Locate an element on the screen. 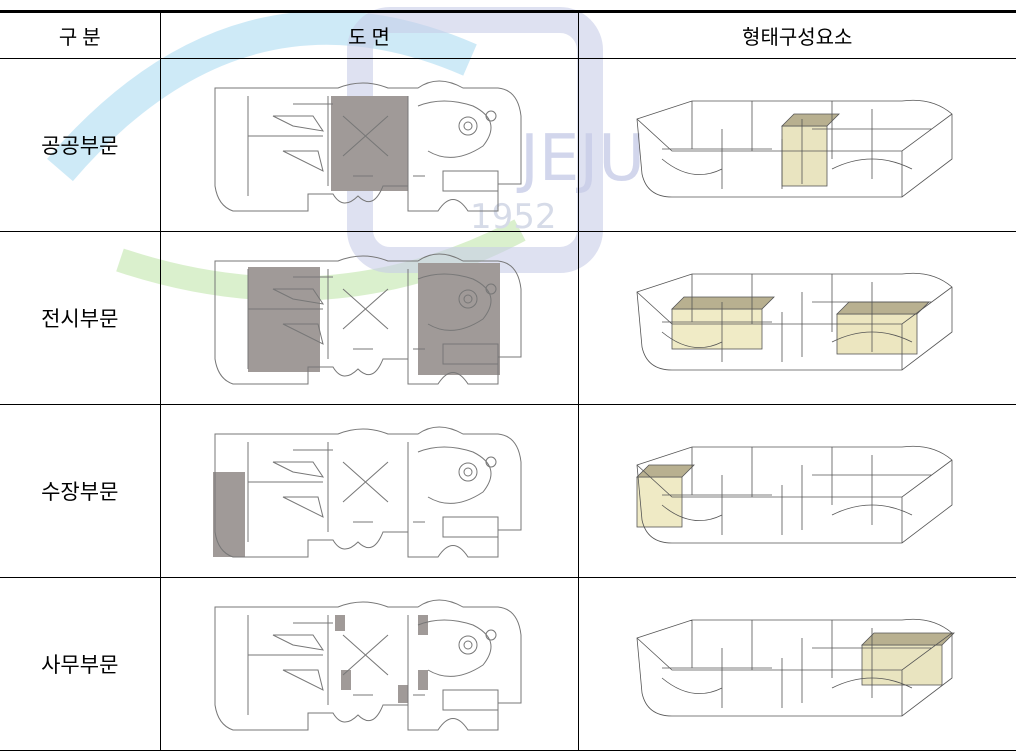 The image size is (1016, 751). header-cell: 도 면 is located at coordinates (368, 34).